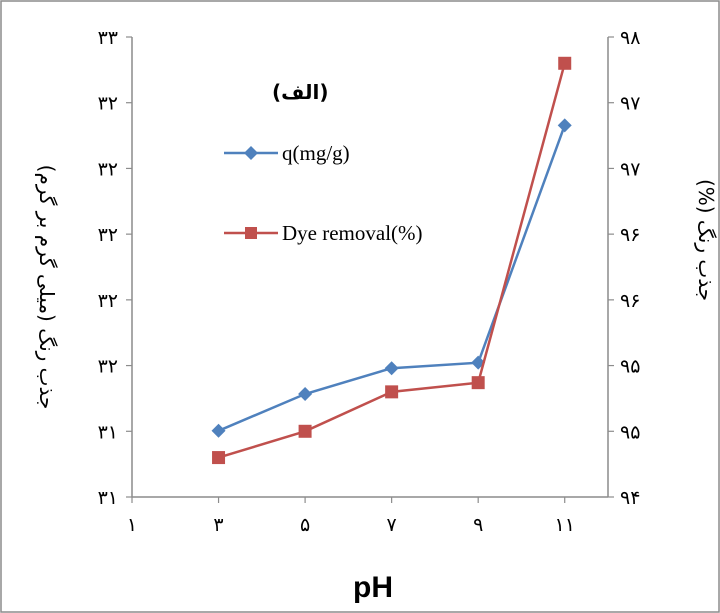  What do you see at coordinates (251, 233) in the screenshot?
I see `legend-marker-dye-removal` at bounding box center [251, 233].